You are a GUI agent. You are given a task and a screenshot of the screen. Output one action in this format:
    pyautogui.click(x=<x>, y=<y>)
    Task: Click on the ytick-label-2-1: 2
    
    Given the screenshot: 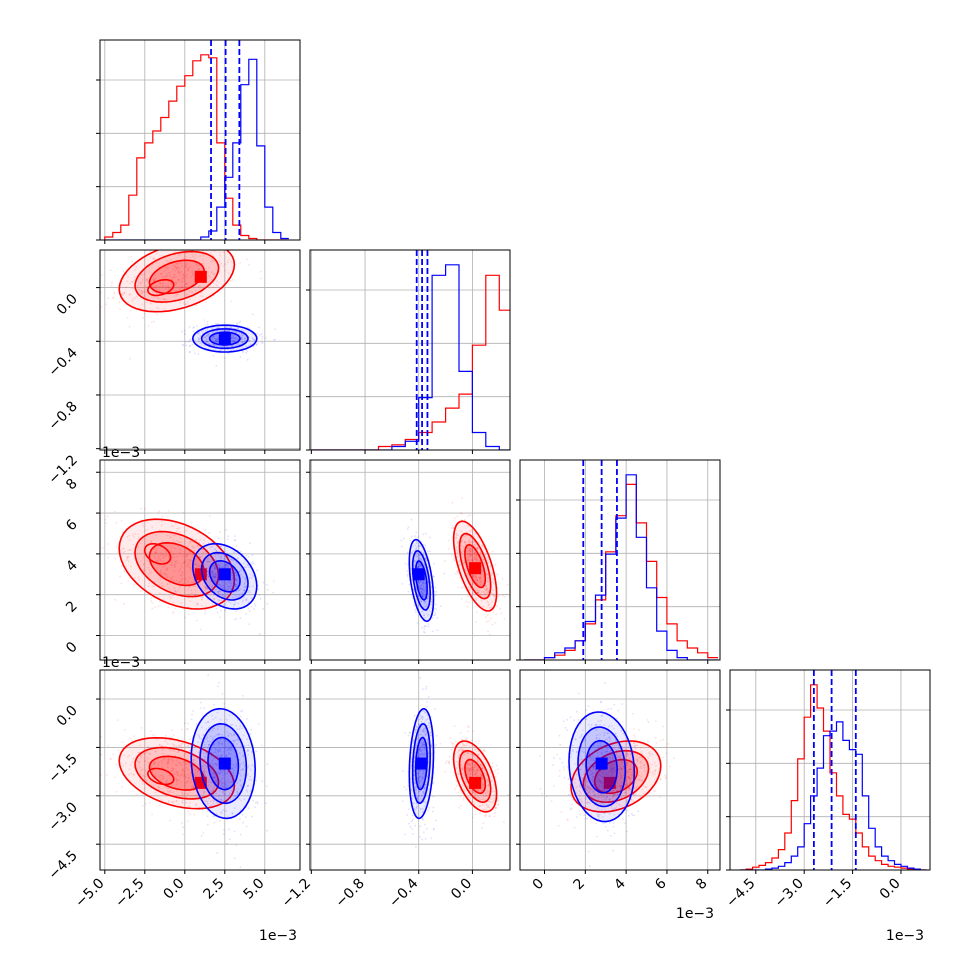 What is the action you would take?
    pyautogui.click(x=72, y=607)
    